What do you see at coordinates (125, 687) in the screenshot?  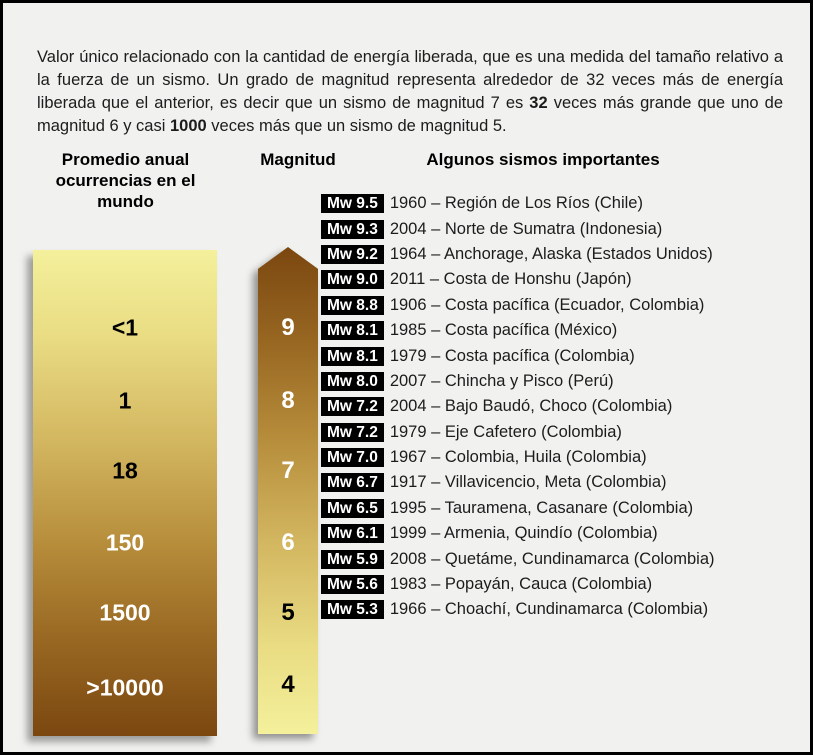 I see `frequency-value: >10000` at bounding box center [125, 687].